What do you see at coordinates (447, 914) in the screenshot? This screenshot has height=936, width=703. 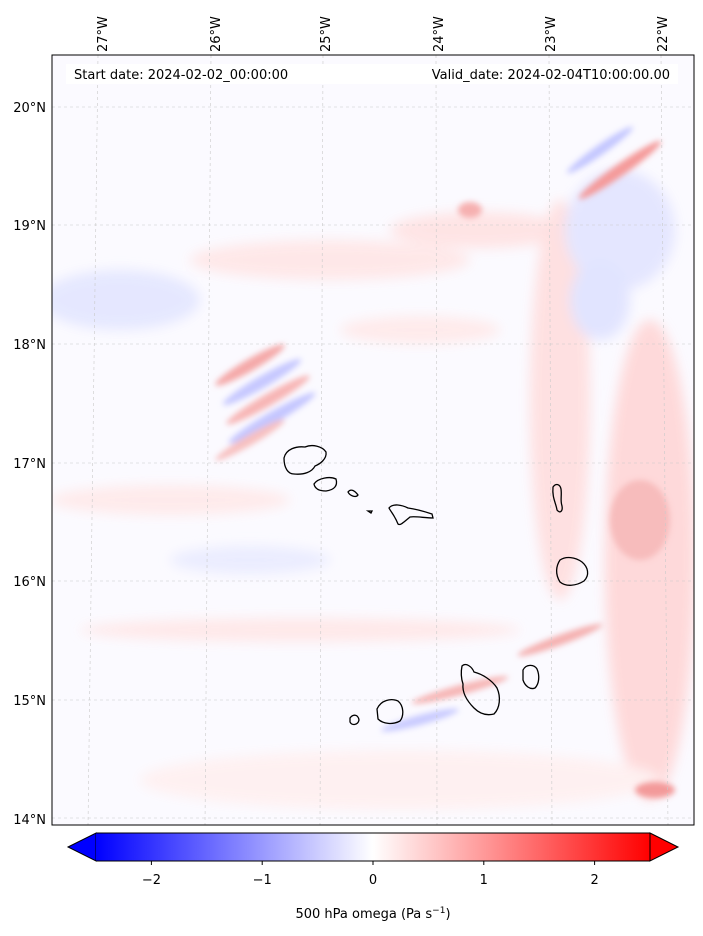 I see `colorbar-label-close: )` at bounding box center [447, 914].